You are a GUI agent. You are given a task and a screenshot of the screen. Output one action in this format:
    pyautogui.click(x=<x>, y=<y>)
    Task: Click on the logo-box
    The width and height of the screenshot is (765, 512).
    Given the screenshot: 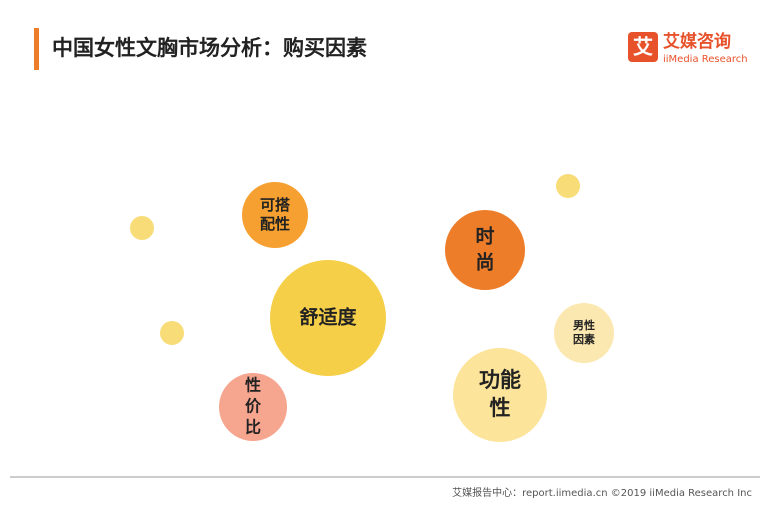 What is the action you would take?
    pyautogui.click(x=643, y=47)
    